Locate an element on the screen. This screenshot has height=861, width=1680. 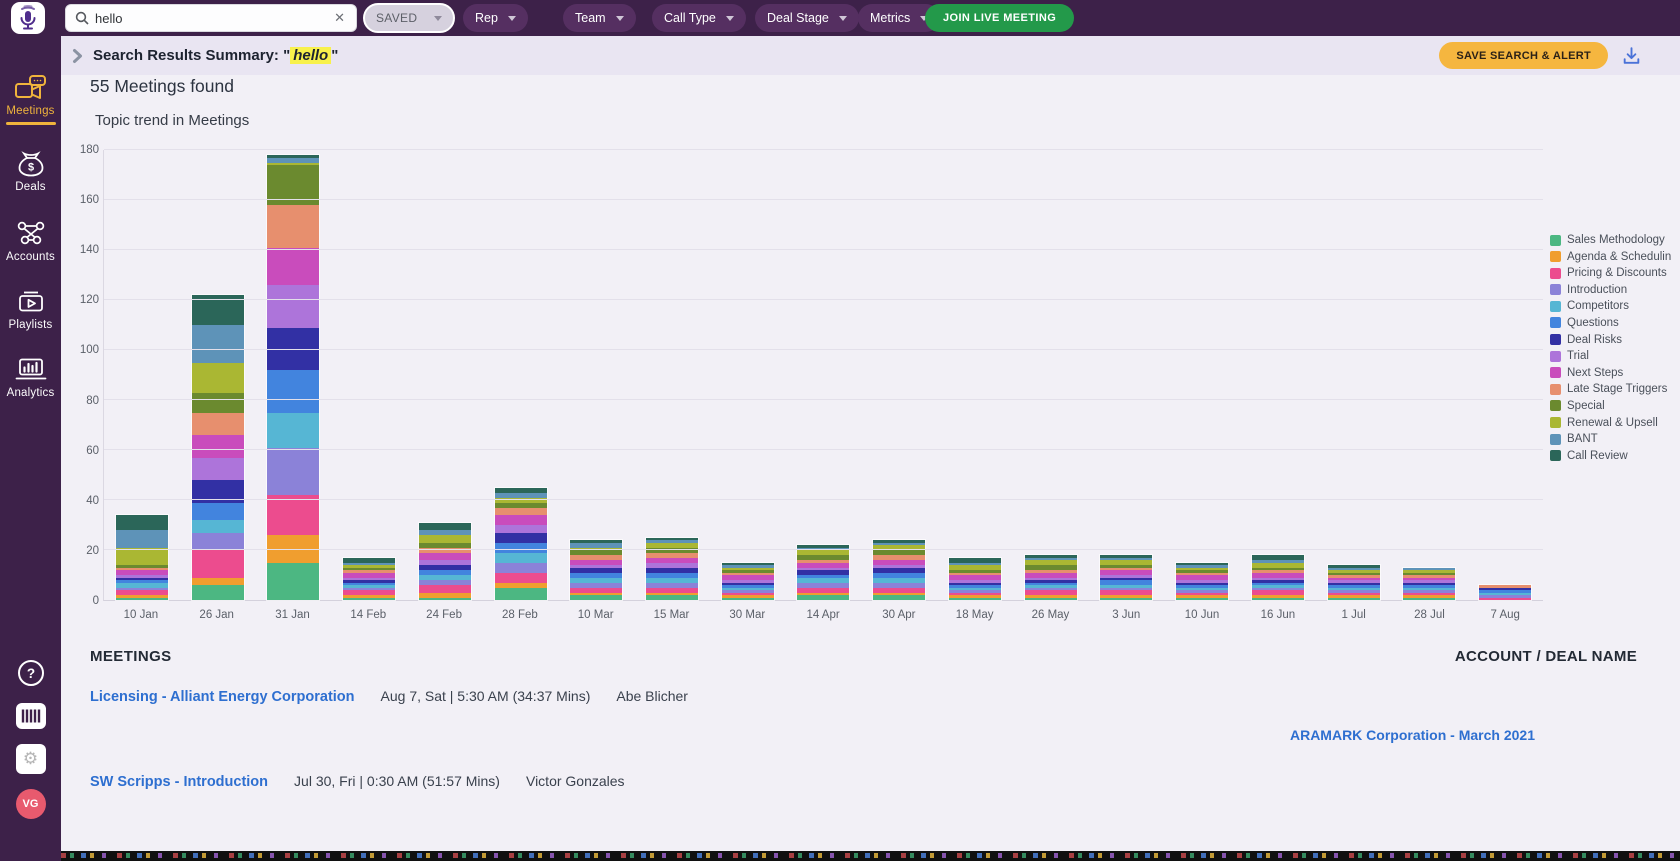
library-icon is located at coordinates (30, 716).